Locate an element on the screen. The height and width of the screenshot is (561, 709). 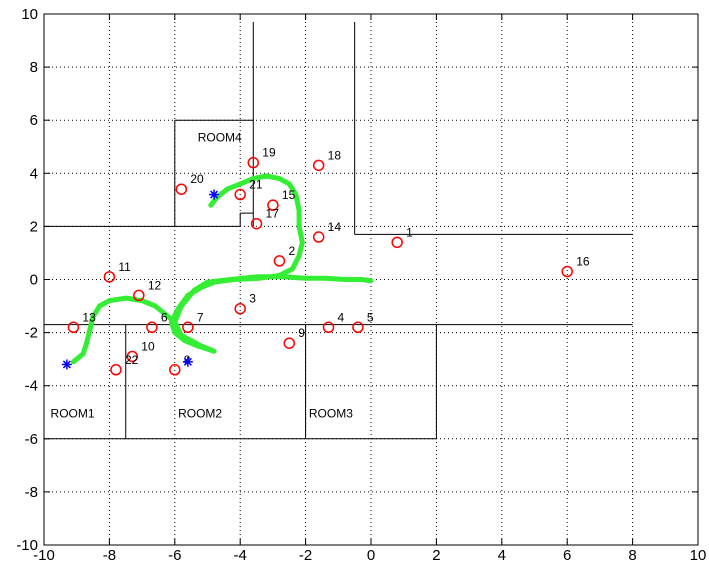
y-tick-label: -10 is located at coordinates (27, 545).